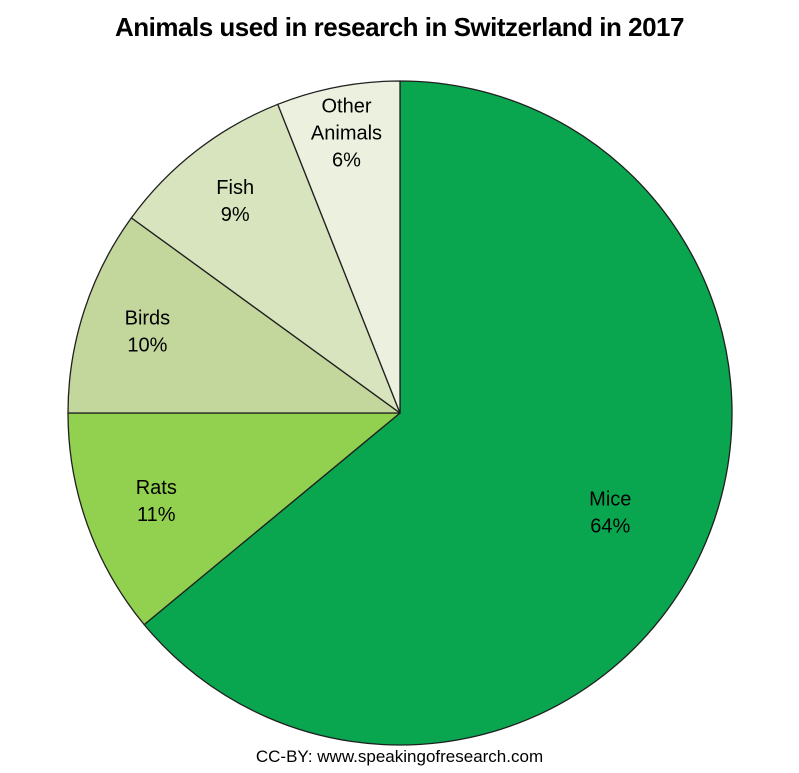 Image resolution: width=799 pixels, height=773 pixels. I want to click on pie-slice-fish, so click(265, 258).